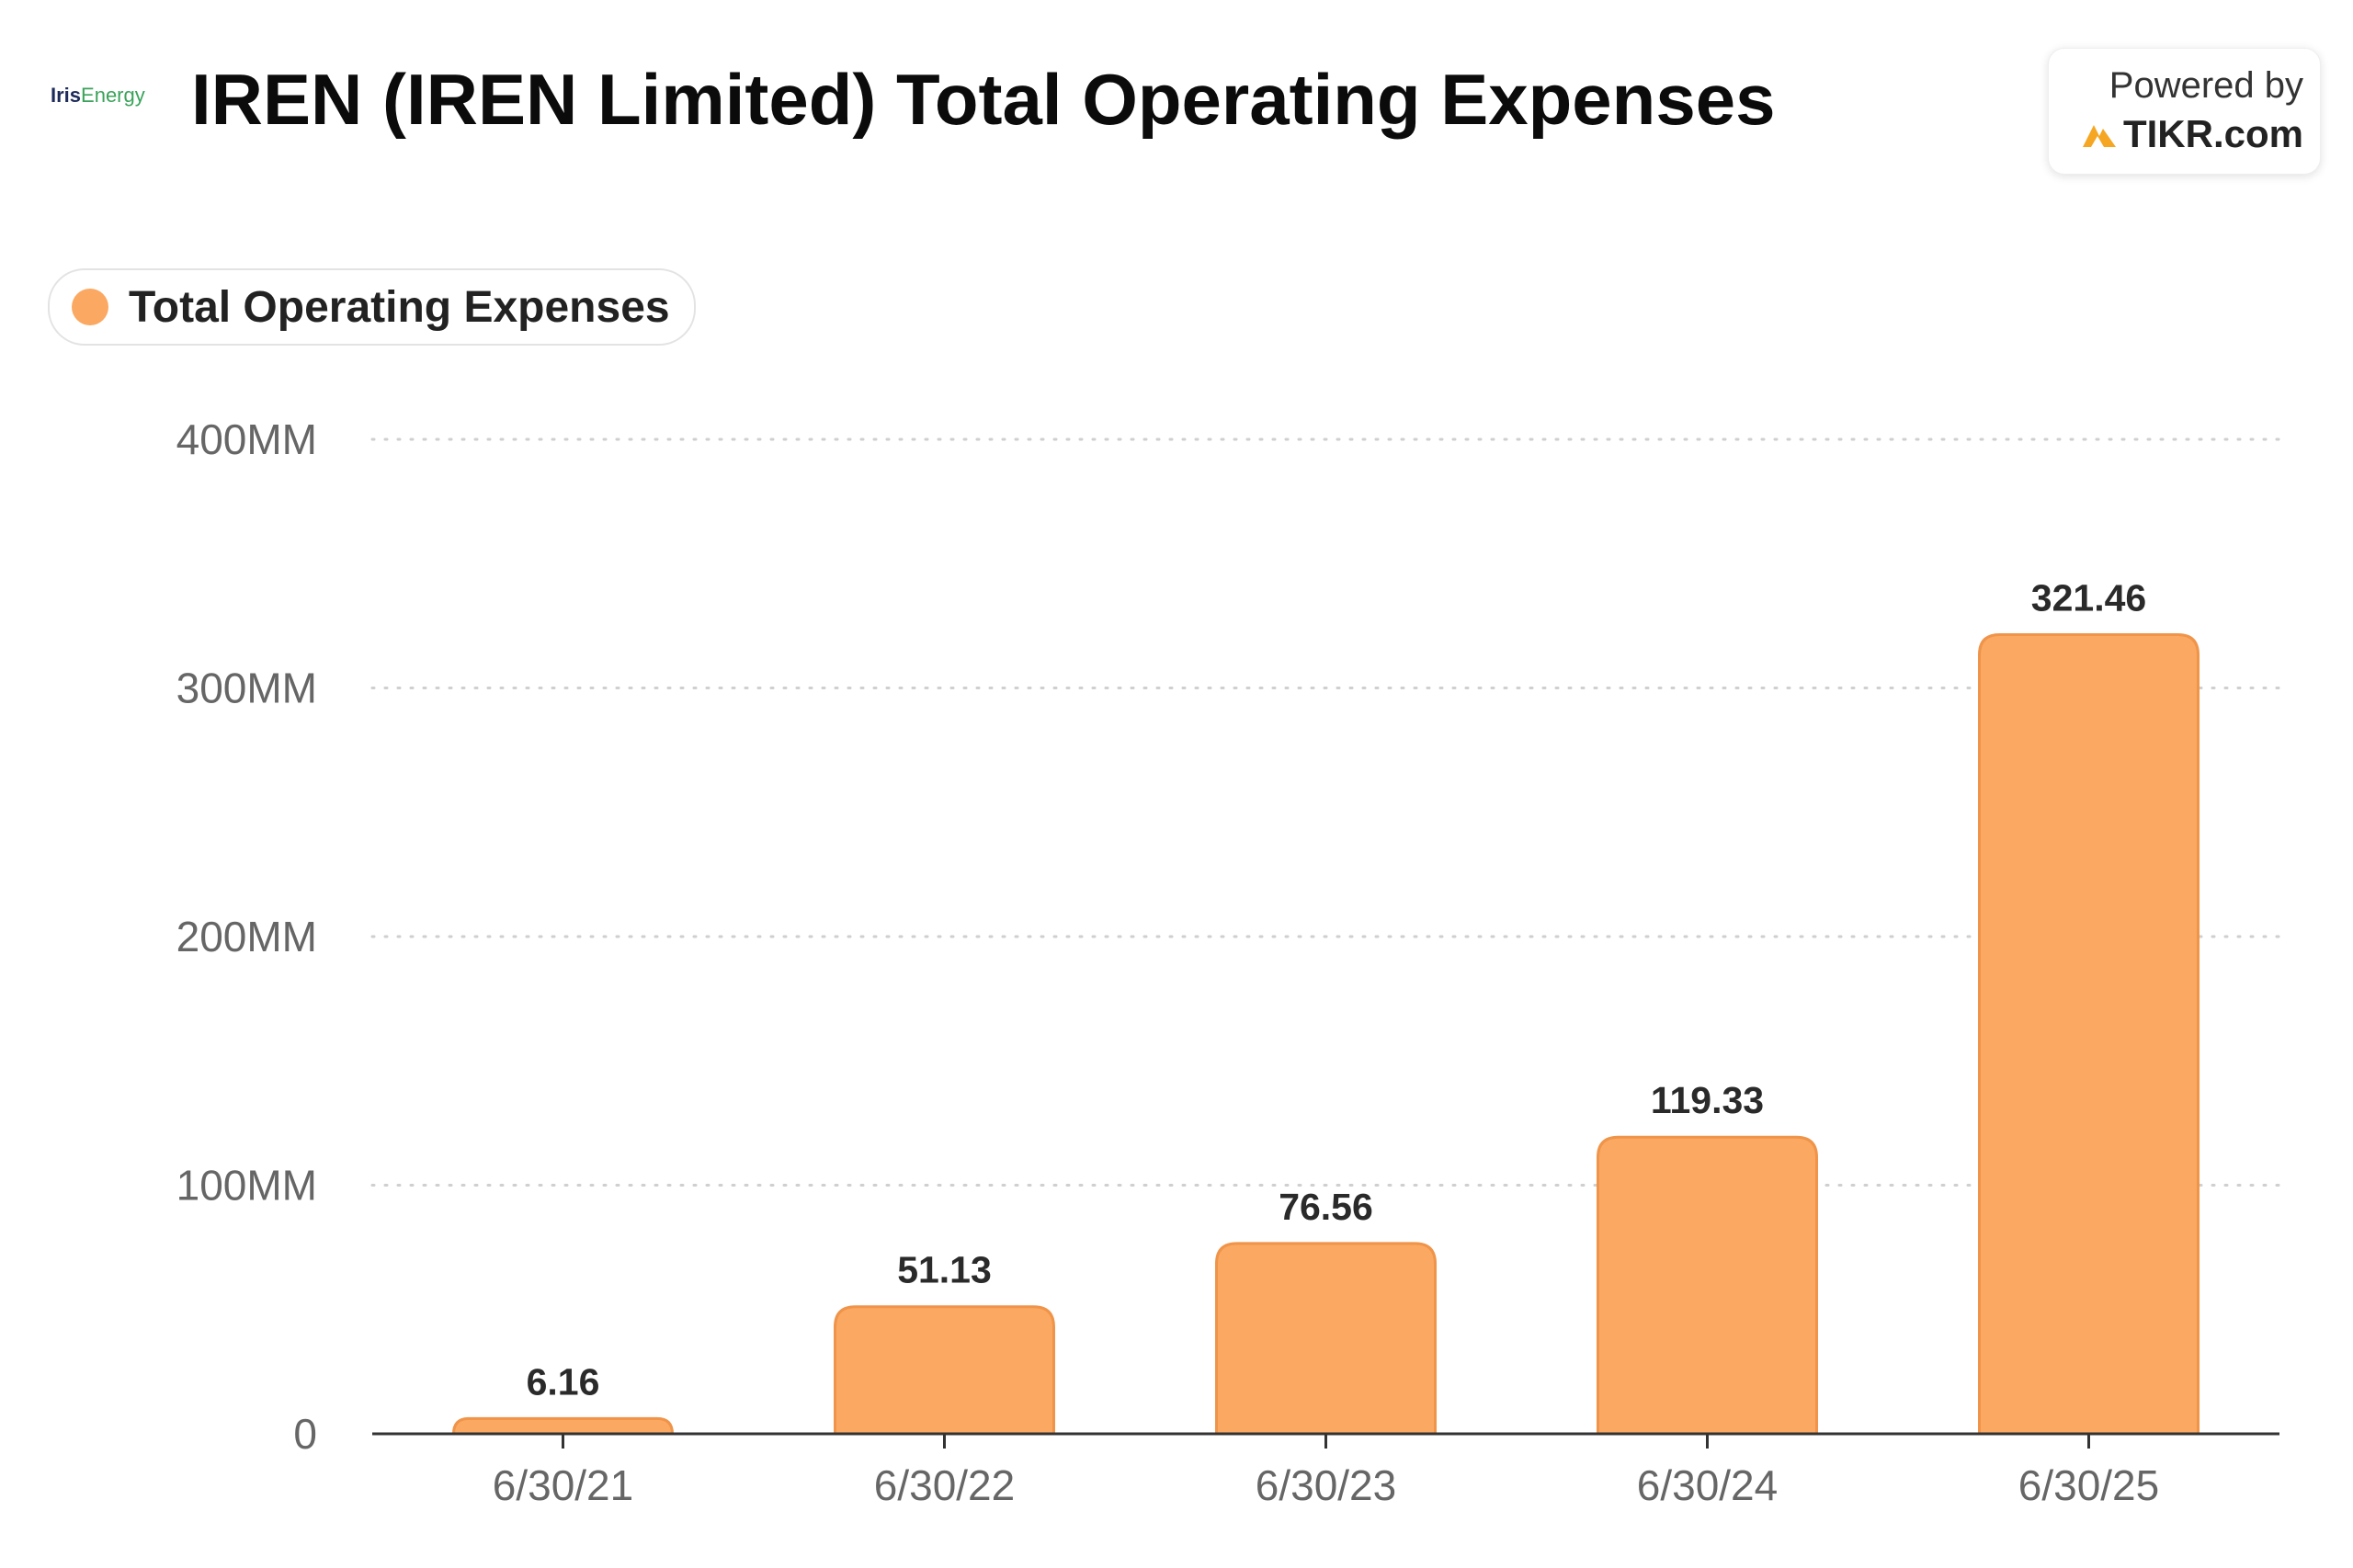 This screenshot has height=1568, width=2353. Describe the element at coordinates (2088, 597) in the screenshot. I see `data-label: 321.46` at that location.